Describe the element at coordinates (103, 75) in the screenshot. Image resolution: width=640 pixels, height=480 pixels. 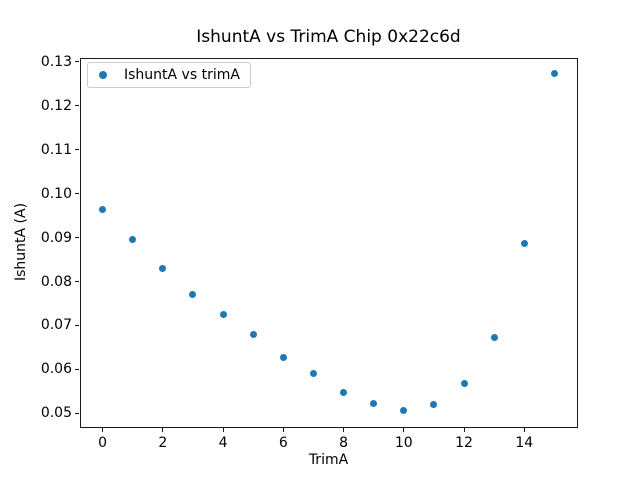
I see `scatter-marker-icon` at that location.